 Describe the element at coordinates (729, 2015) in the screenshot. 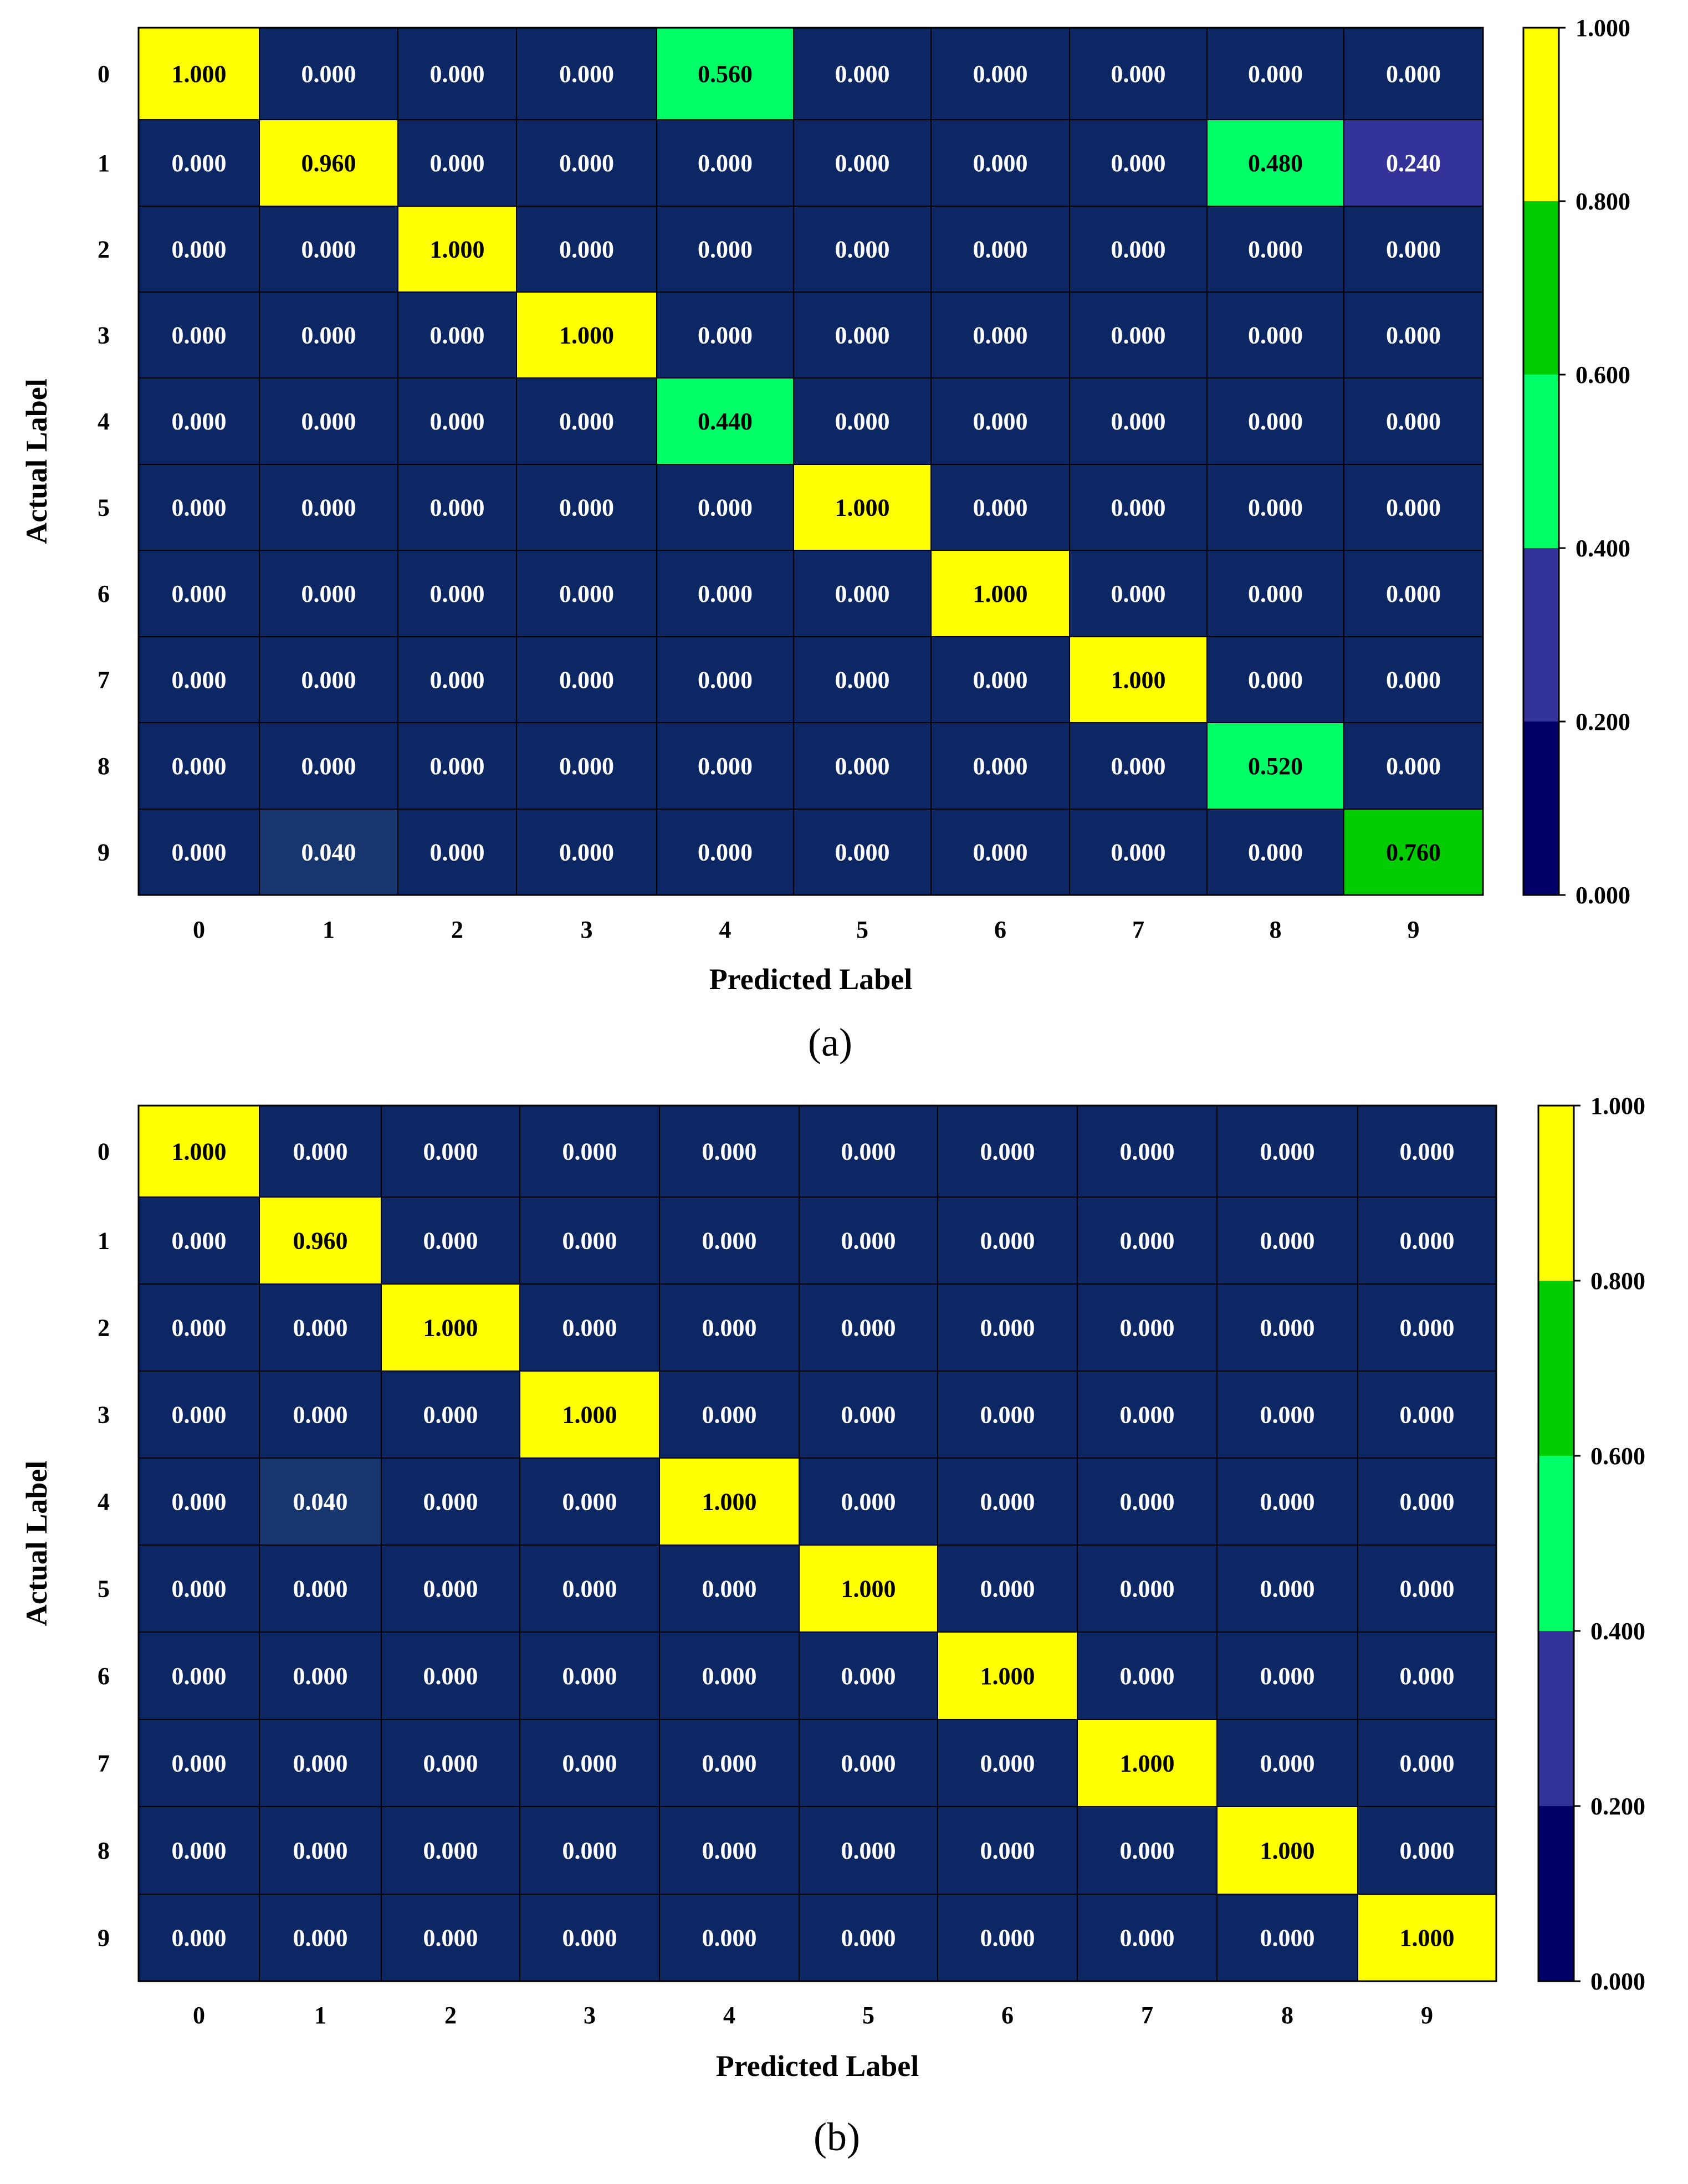

I see `x-tick-label: 4` at that location.